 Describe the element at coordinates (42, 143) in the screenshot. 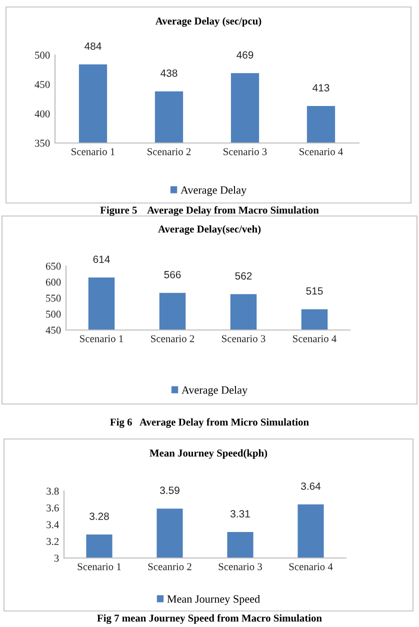

I see `y-tick-label: 350` at that location.